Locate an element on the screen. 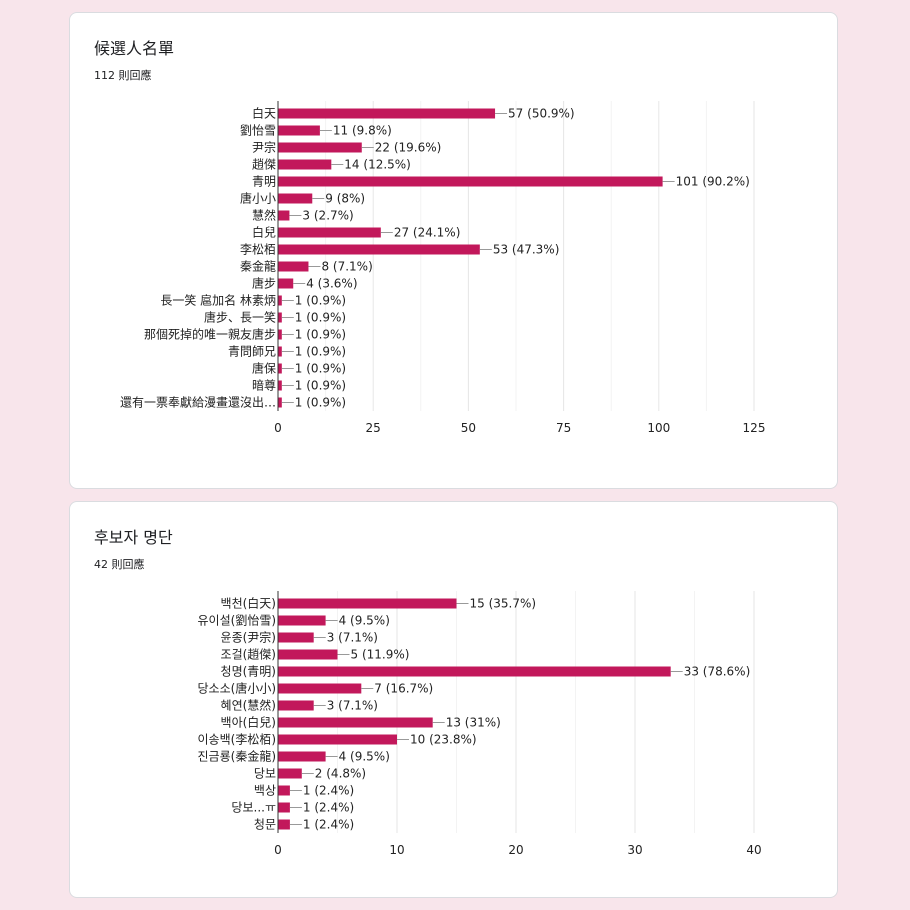 This screenshot has width=910, height=910. category-label: 李松栢 is located at coordinates (258, 249).